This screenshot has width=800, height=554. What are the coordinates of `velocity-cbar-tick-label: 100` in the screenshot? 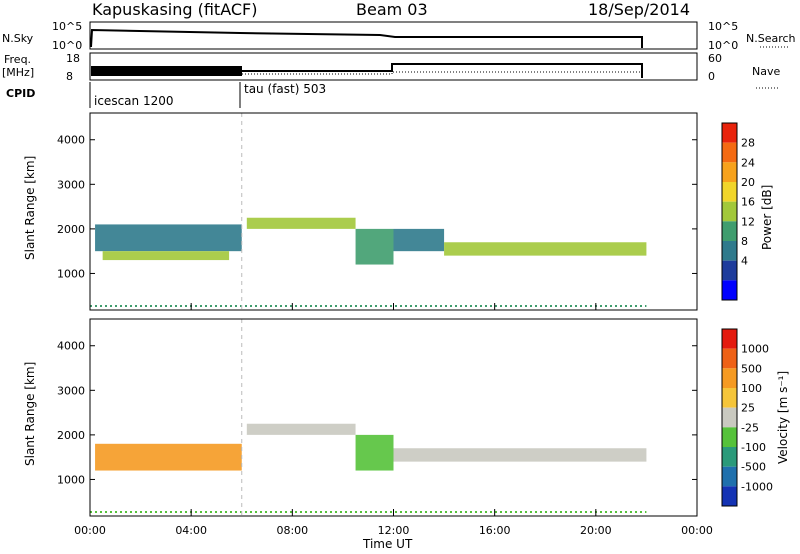 It's located at (751, 388).